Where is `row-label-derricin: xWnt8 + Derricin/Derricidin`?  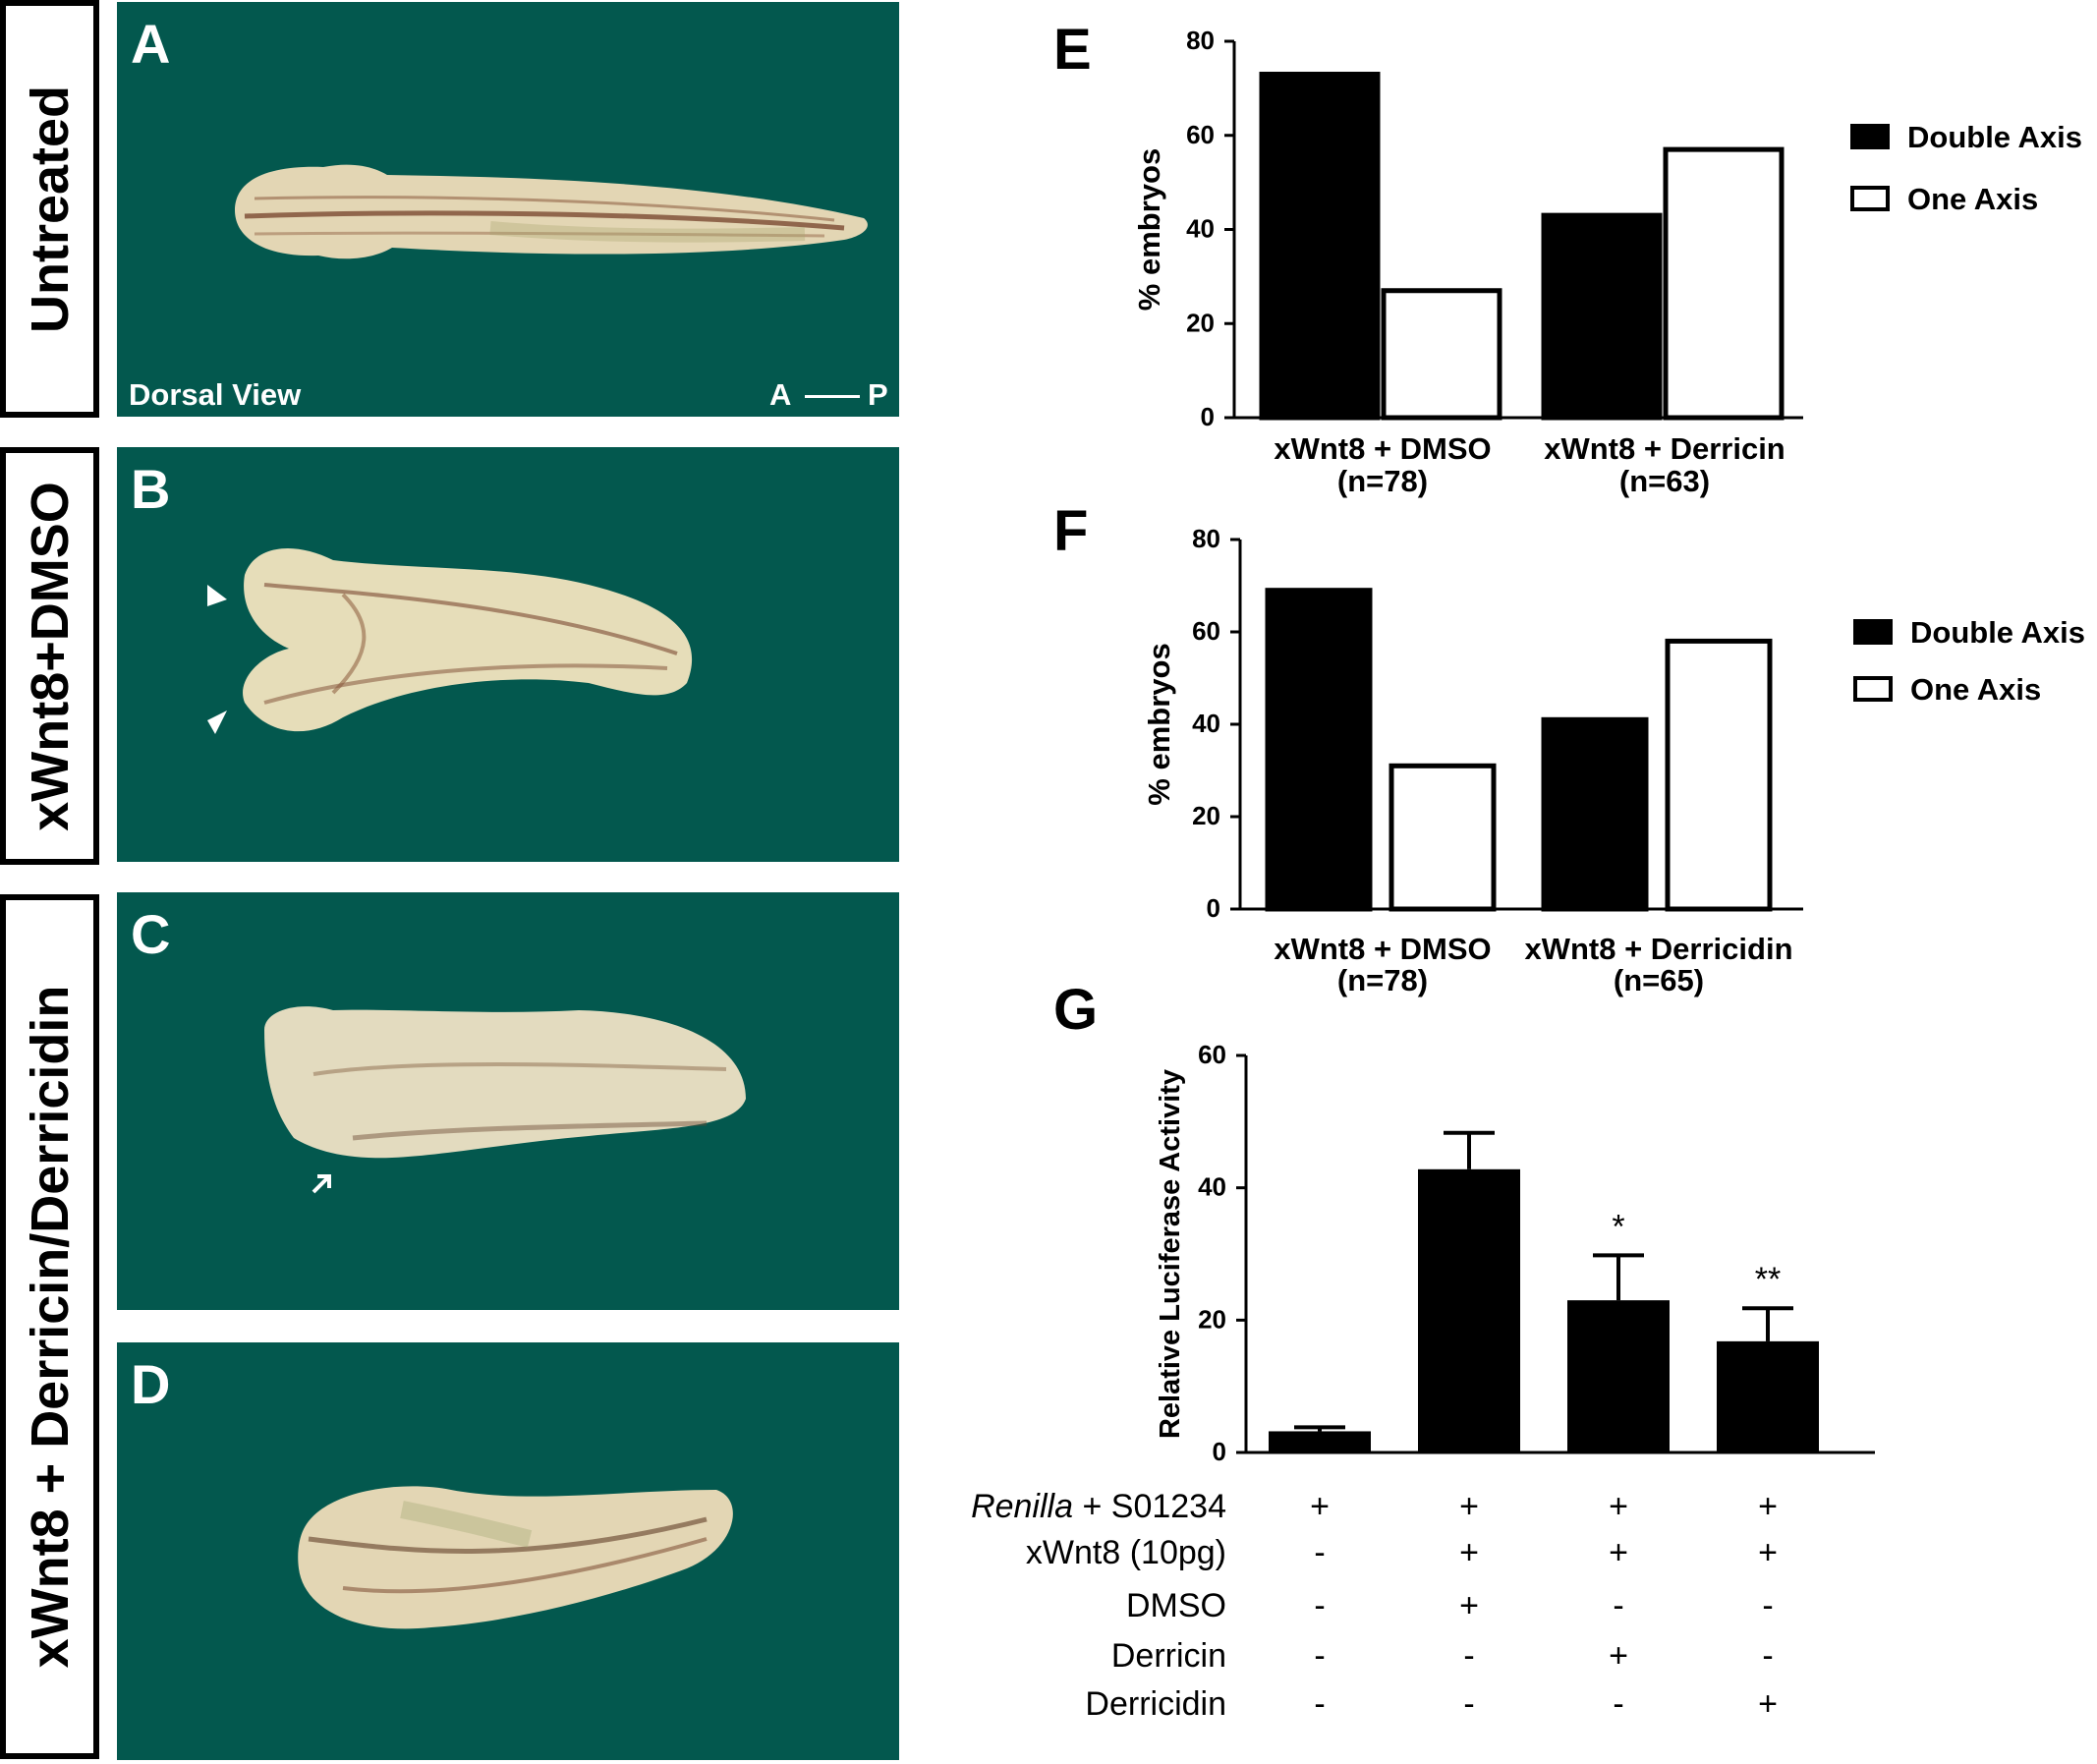 row-label-derricin: xWnt8 + Derricin/Derricidin is located at coordinates (50, 1326).